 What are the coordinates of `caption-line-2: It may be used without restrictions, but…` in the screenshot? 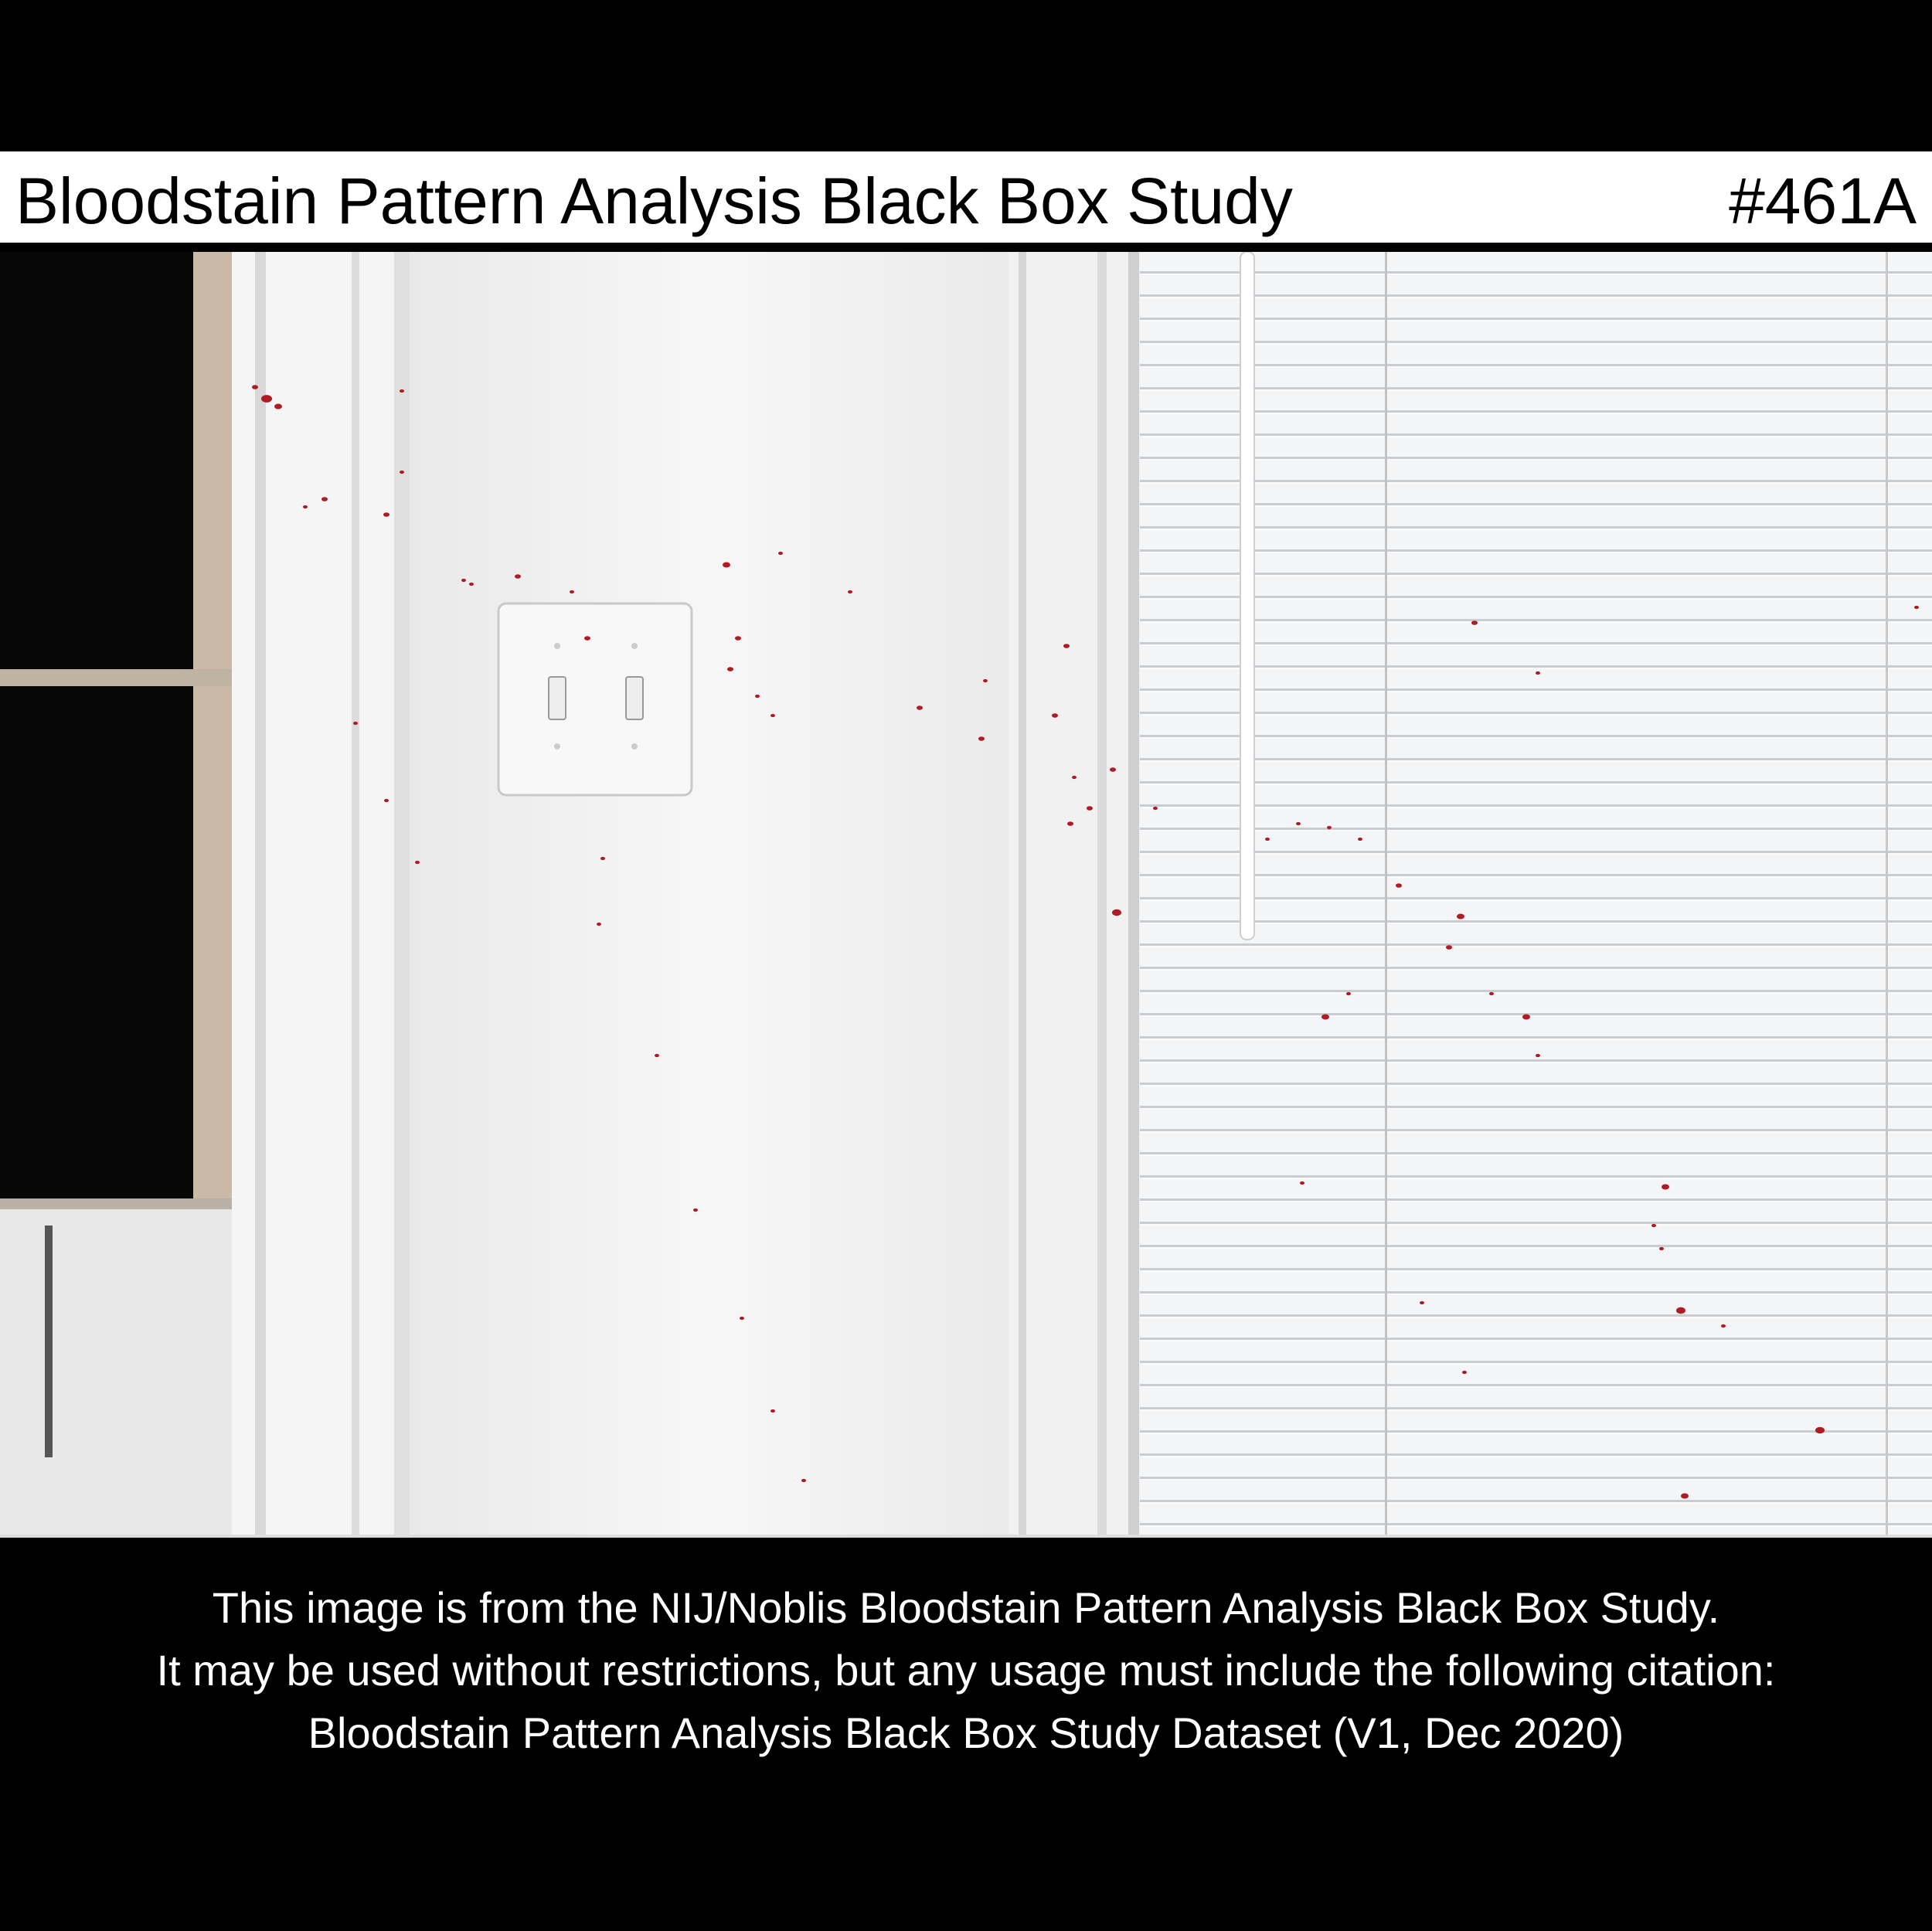 It's located at (966, 1670).